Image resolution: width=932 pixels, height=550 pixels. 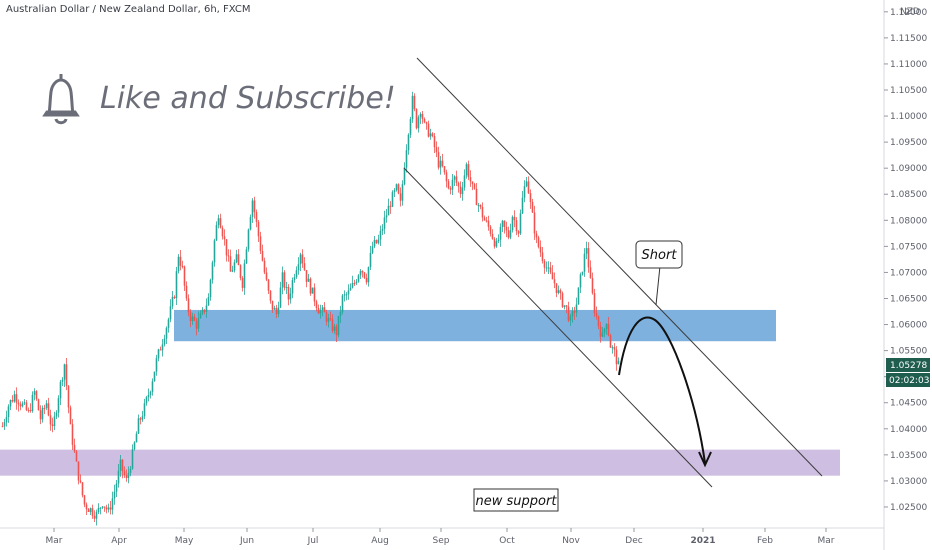 What do you see at coordinates (248, 98) in the screenshot?
I see `like-subscribe-text: Like and Subscribe!` at bounding box center [248, 98].